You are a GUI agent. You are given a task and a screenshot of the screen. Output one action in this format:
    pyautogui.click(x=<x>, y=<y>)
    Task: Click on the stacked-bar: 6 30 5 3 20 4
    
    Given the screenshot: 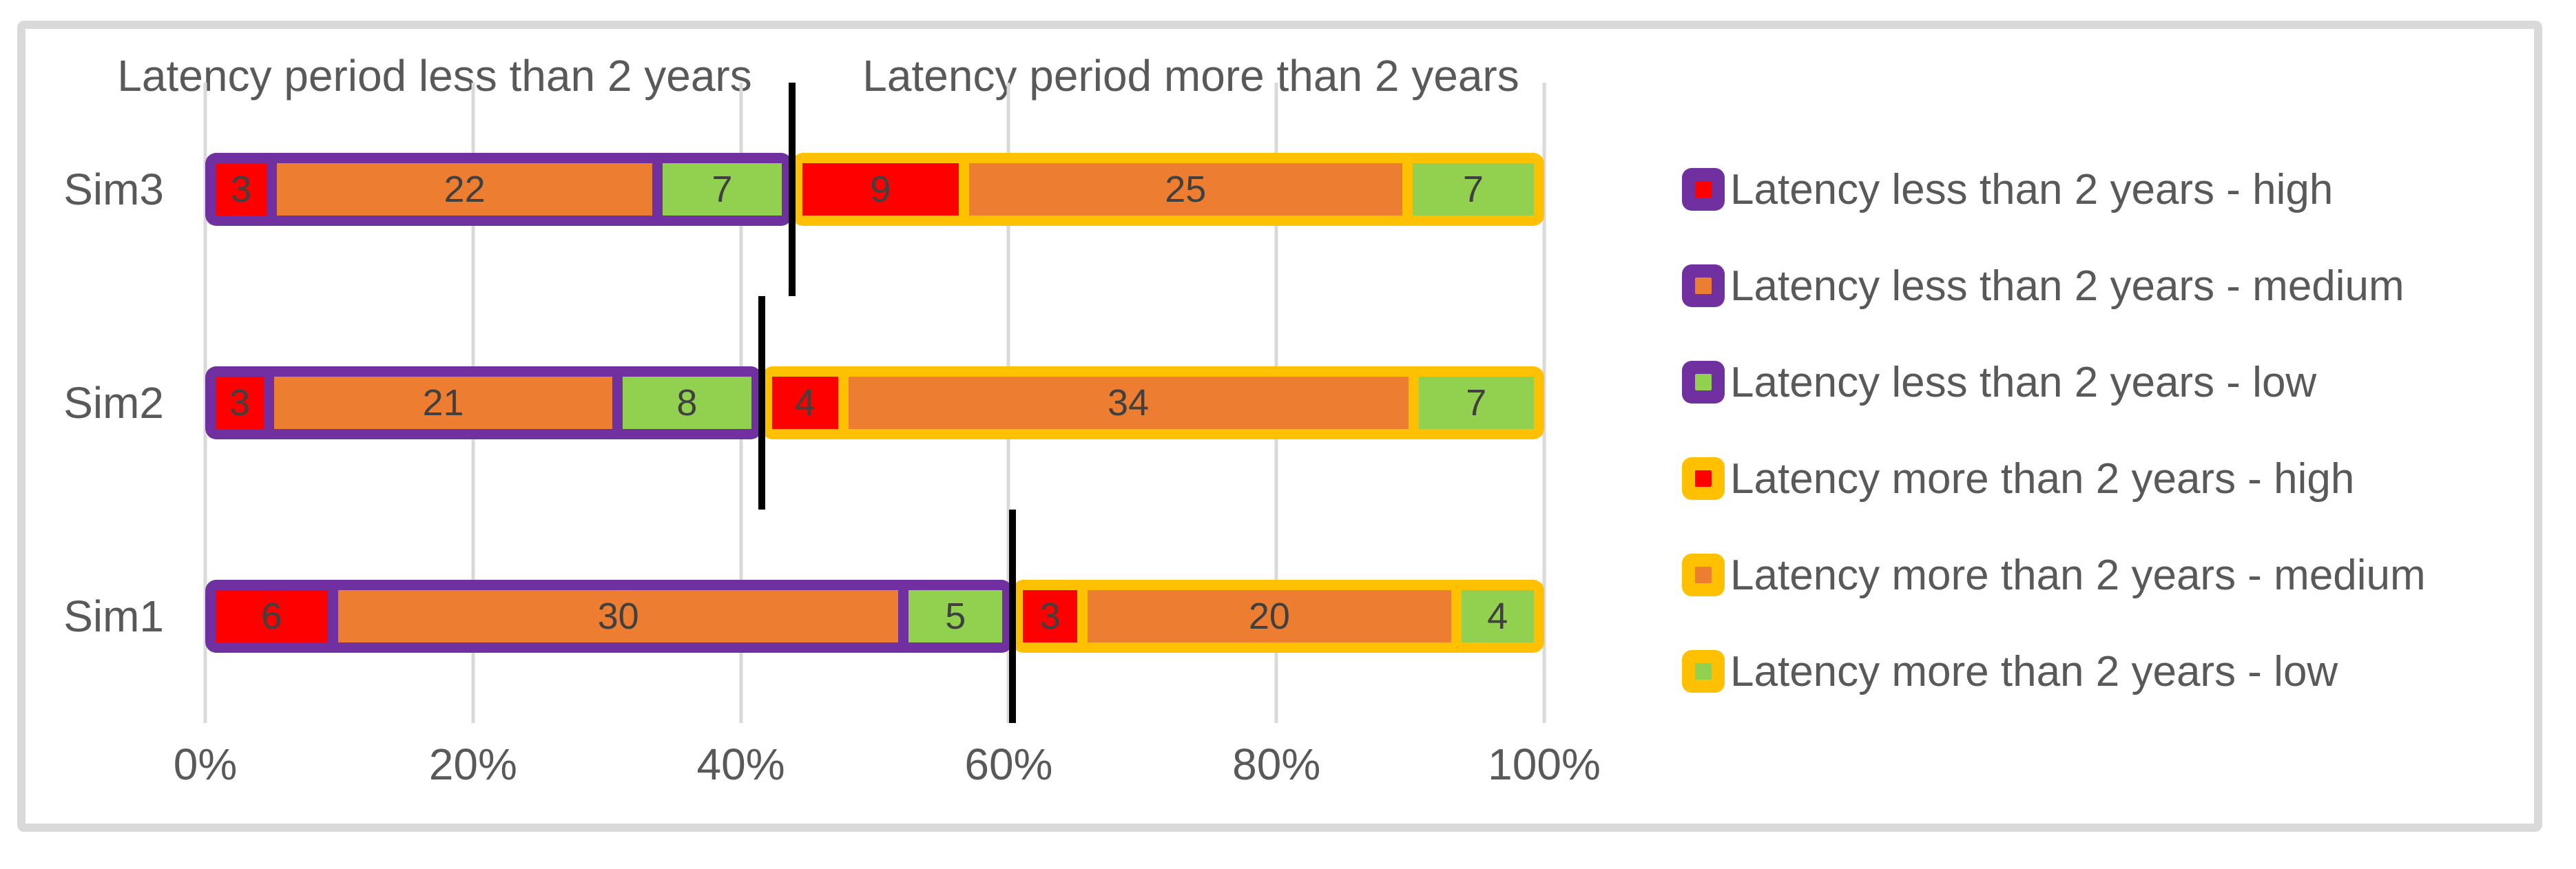 What is the action you would take?
    pyautogui.click(x=875, y=616)
    